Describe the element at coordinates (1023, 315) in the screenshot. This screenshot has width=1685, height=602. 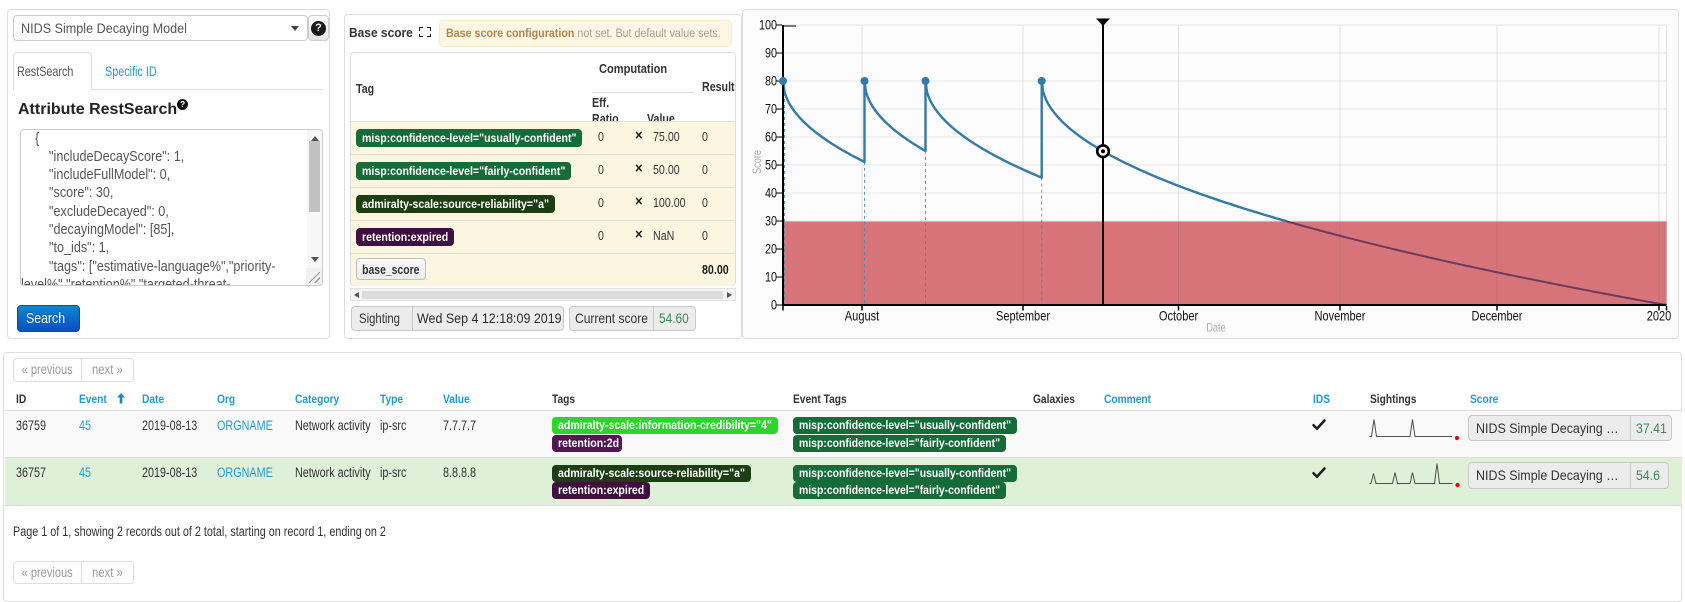
I see `svg-text: September` at that location.